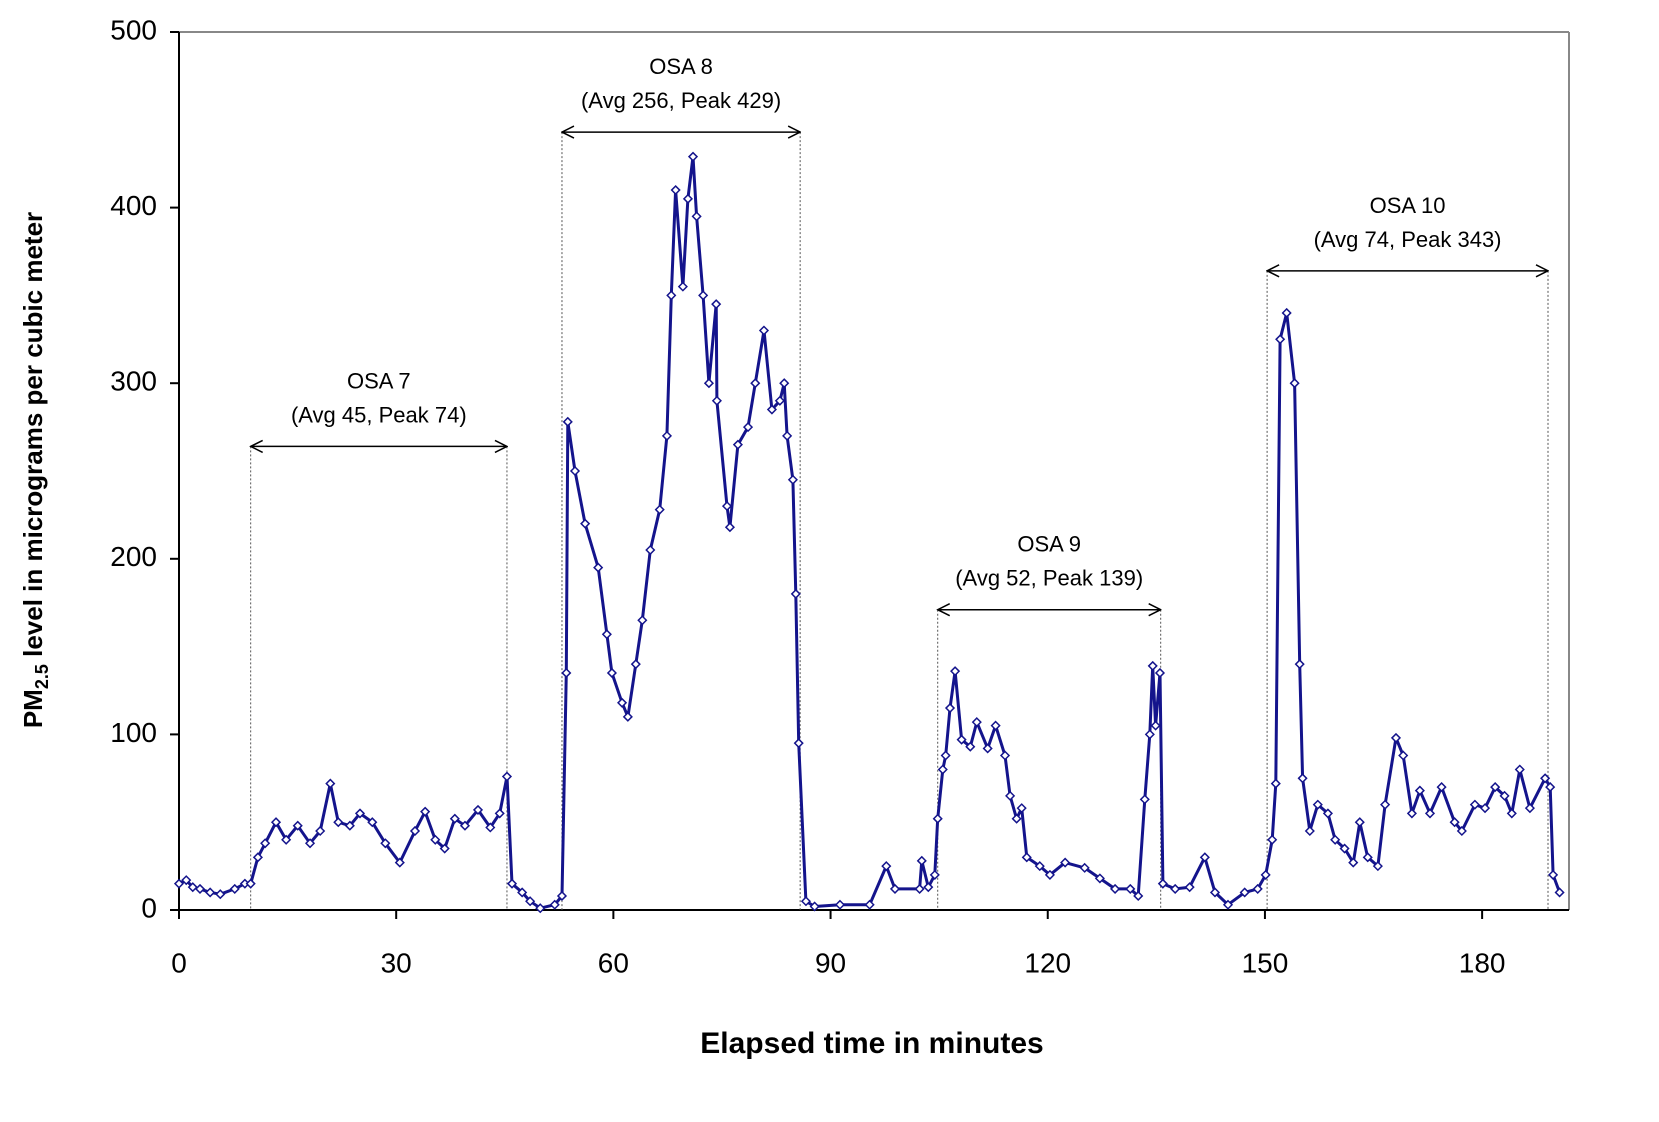  What do you see at coordinates (133, 381) in the screenshot?
I see `y-tick-label: 300` at bounding box center [133, 381].